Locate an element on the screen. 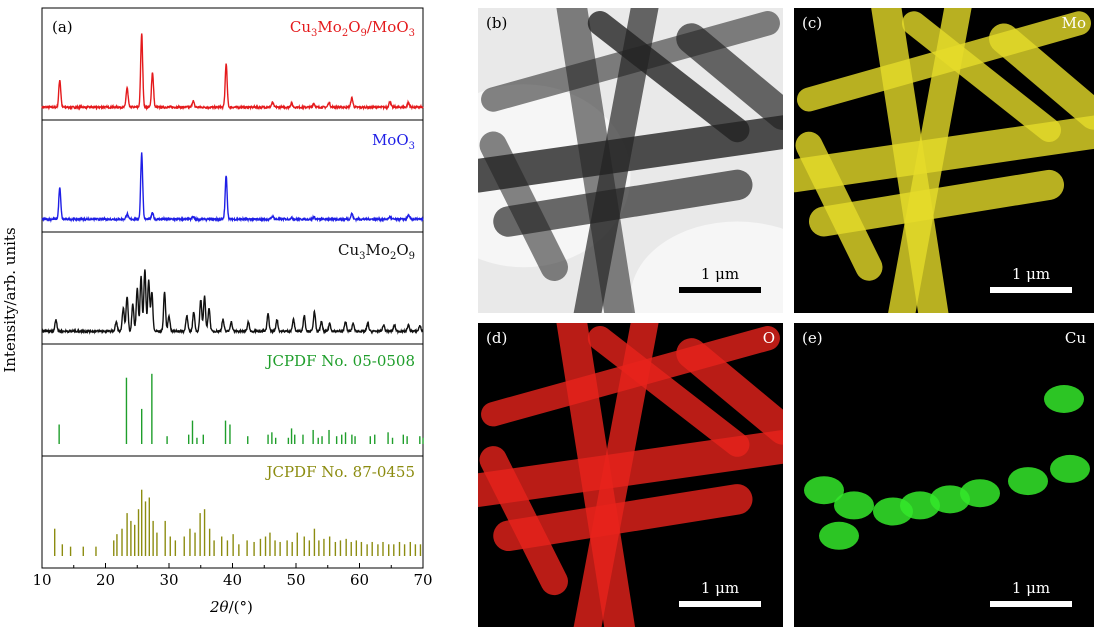 The image size is (1094, 627). x-tick-label: 10 is located at coordinates (41, 580).